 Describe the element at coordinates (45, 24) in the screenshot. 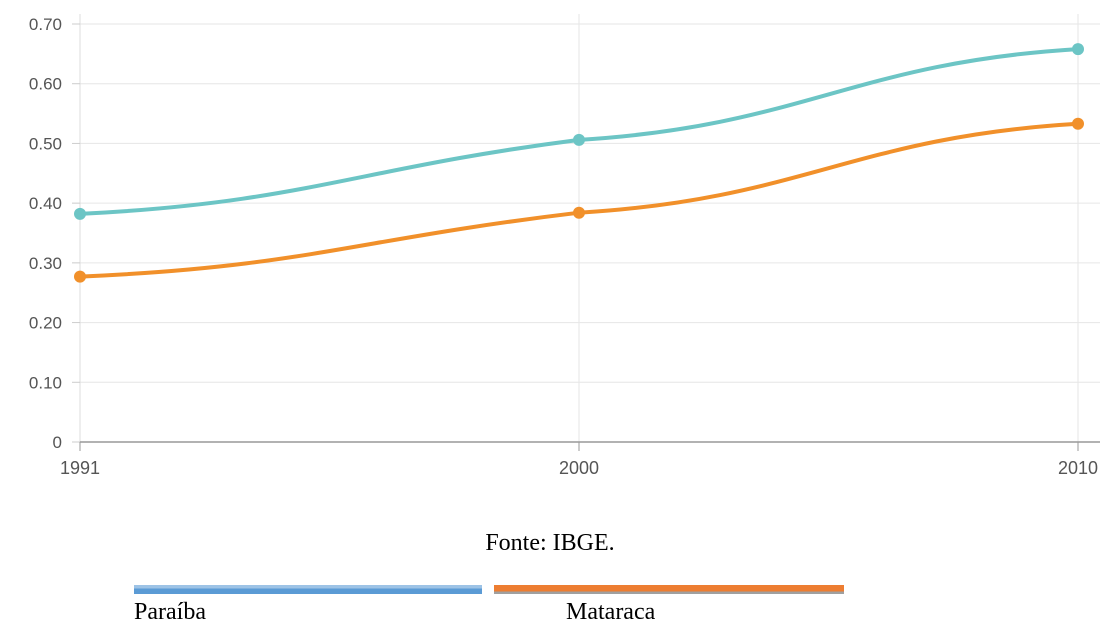

I see `y-tick-label: 0.70` at that location.